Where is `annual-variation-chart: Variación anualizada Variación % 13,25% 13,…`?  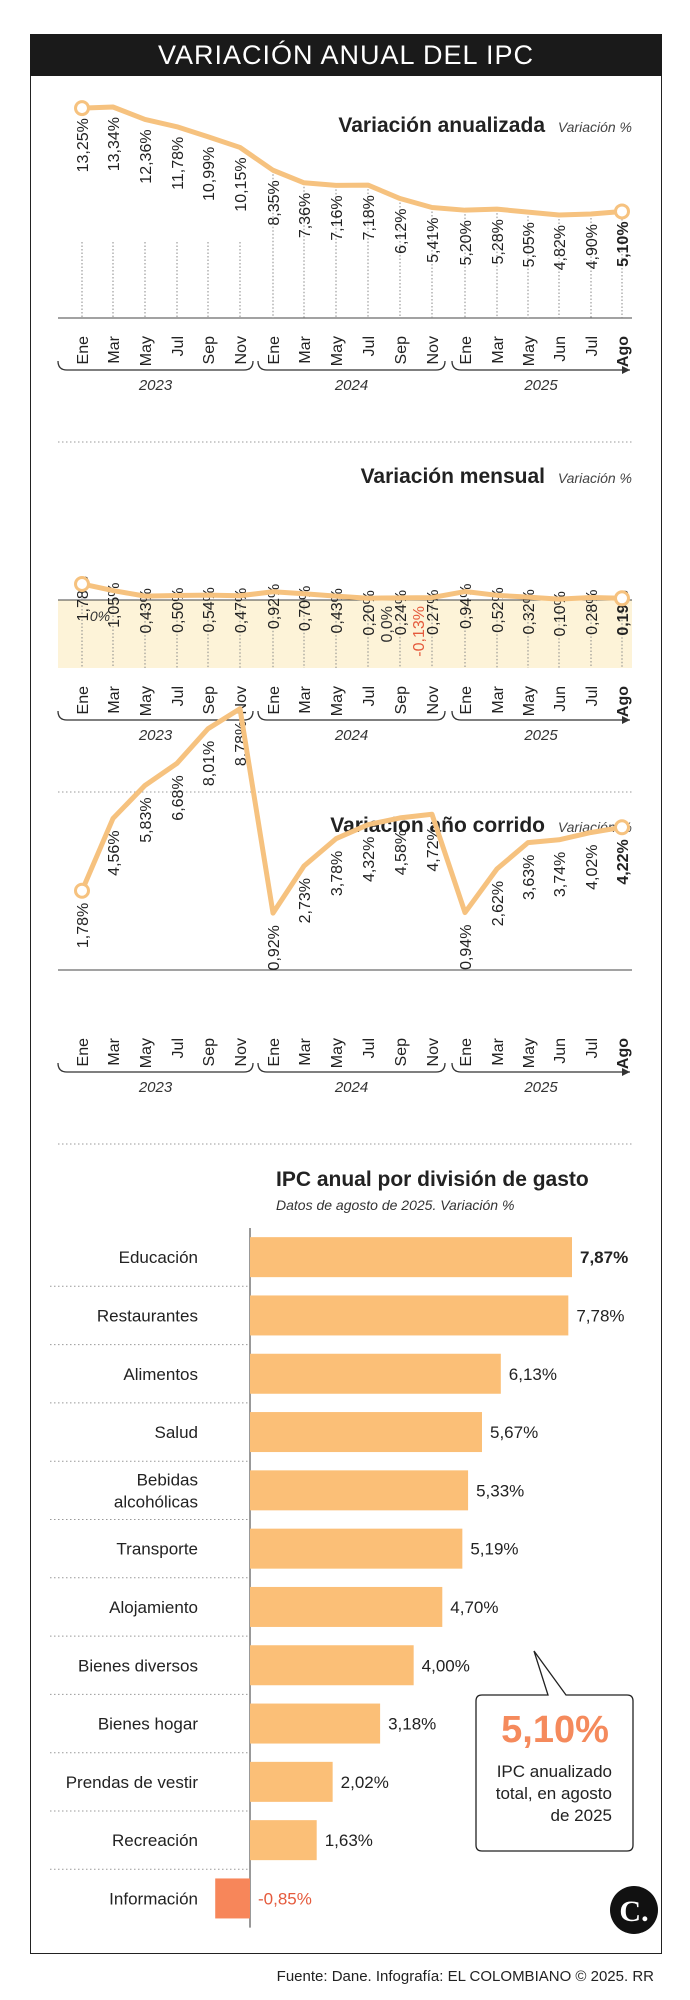
annual-variation-chart: Variación anualizada Variación % 13,25% 13,… is located at coordinates (344, 271).